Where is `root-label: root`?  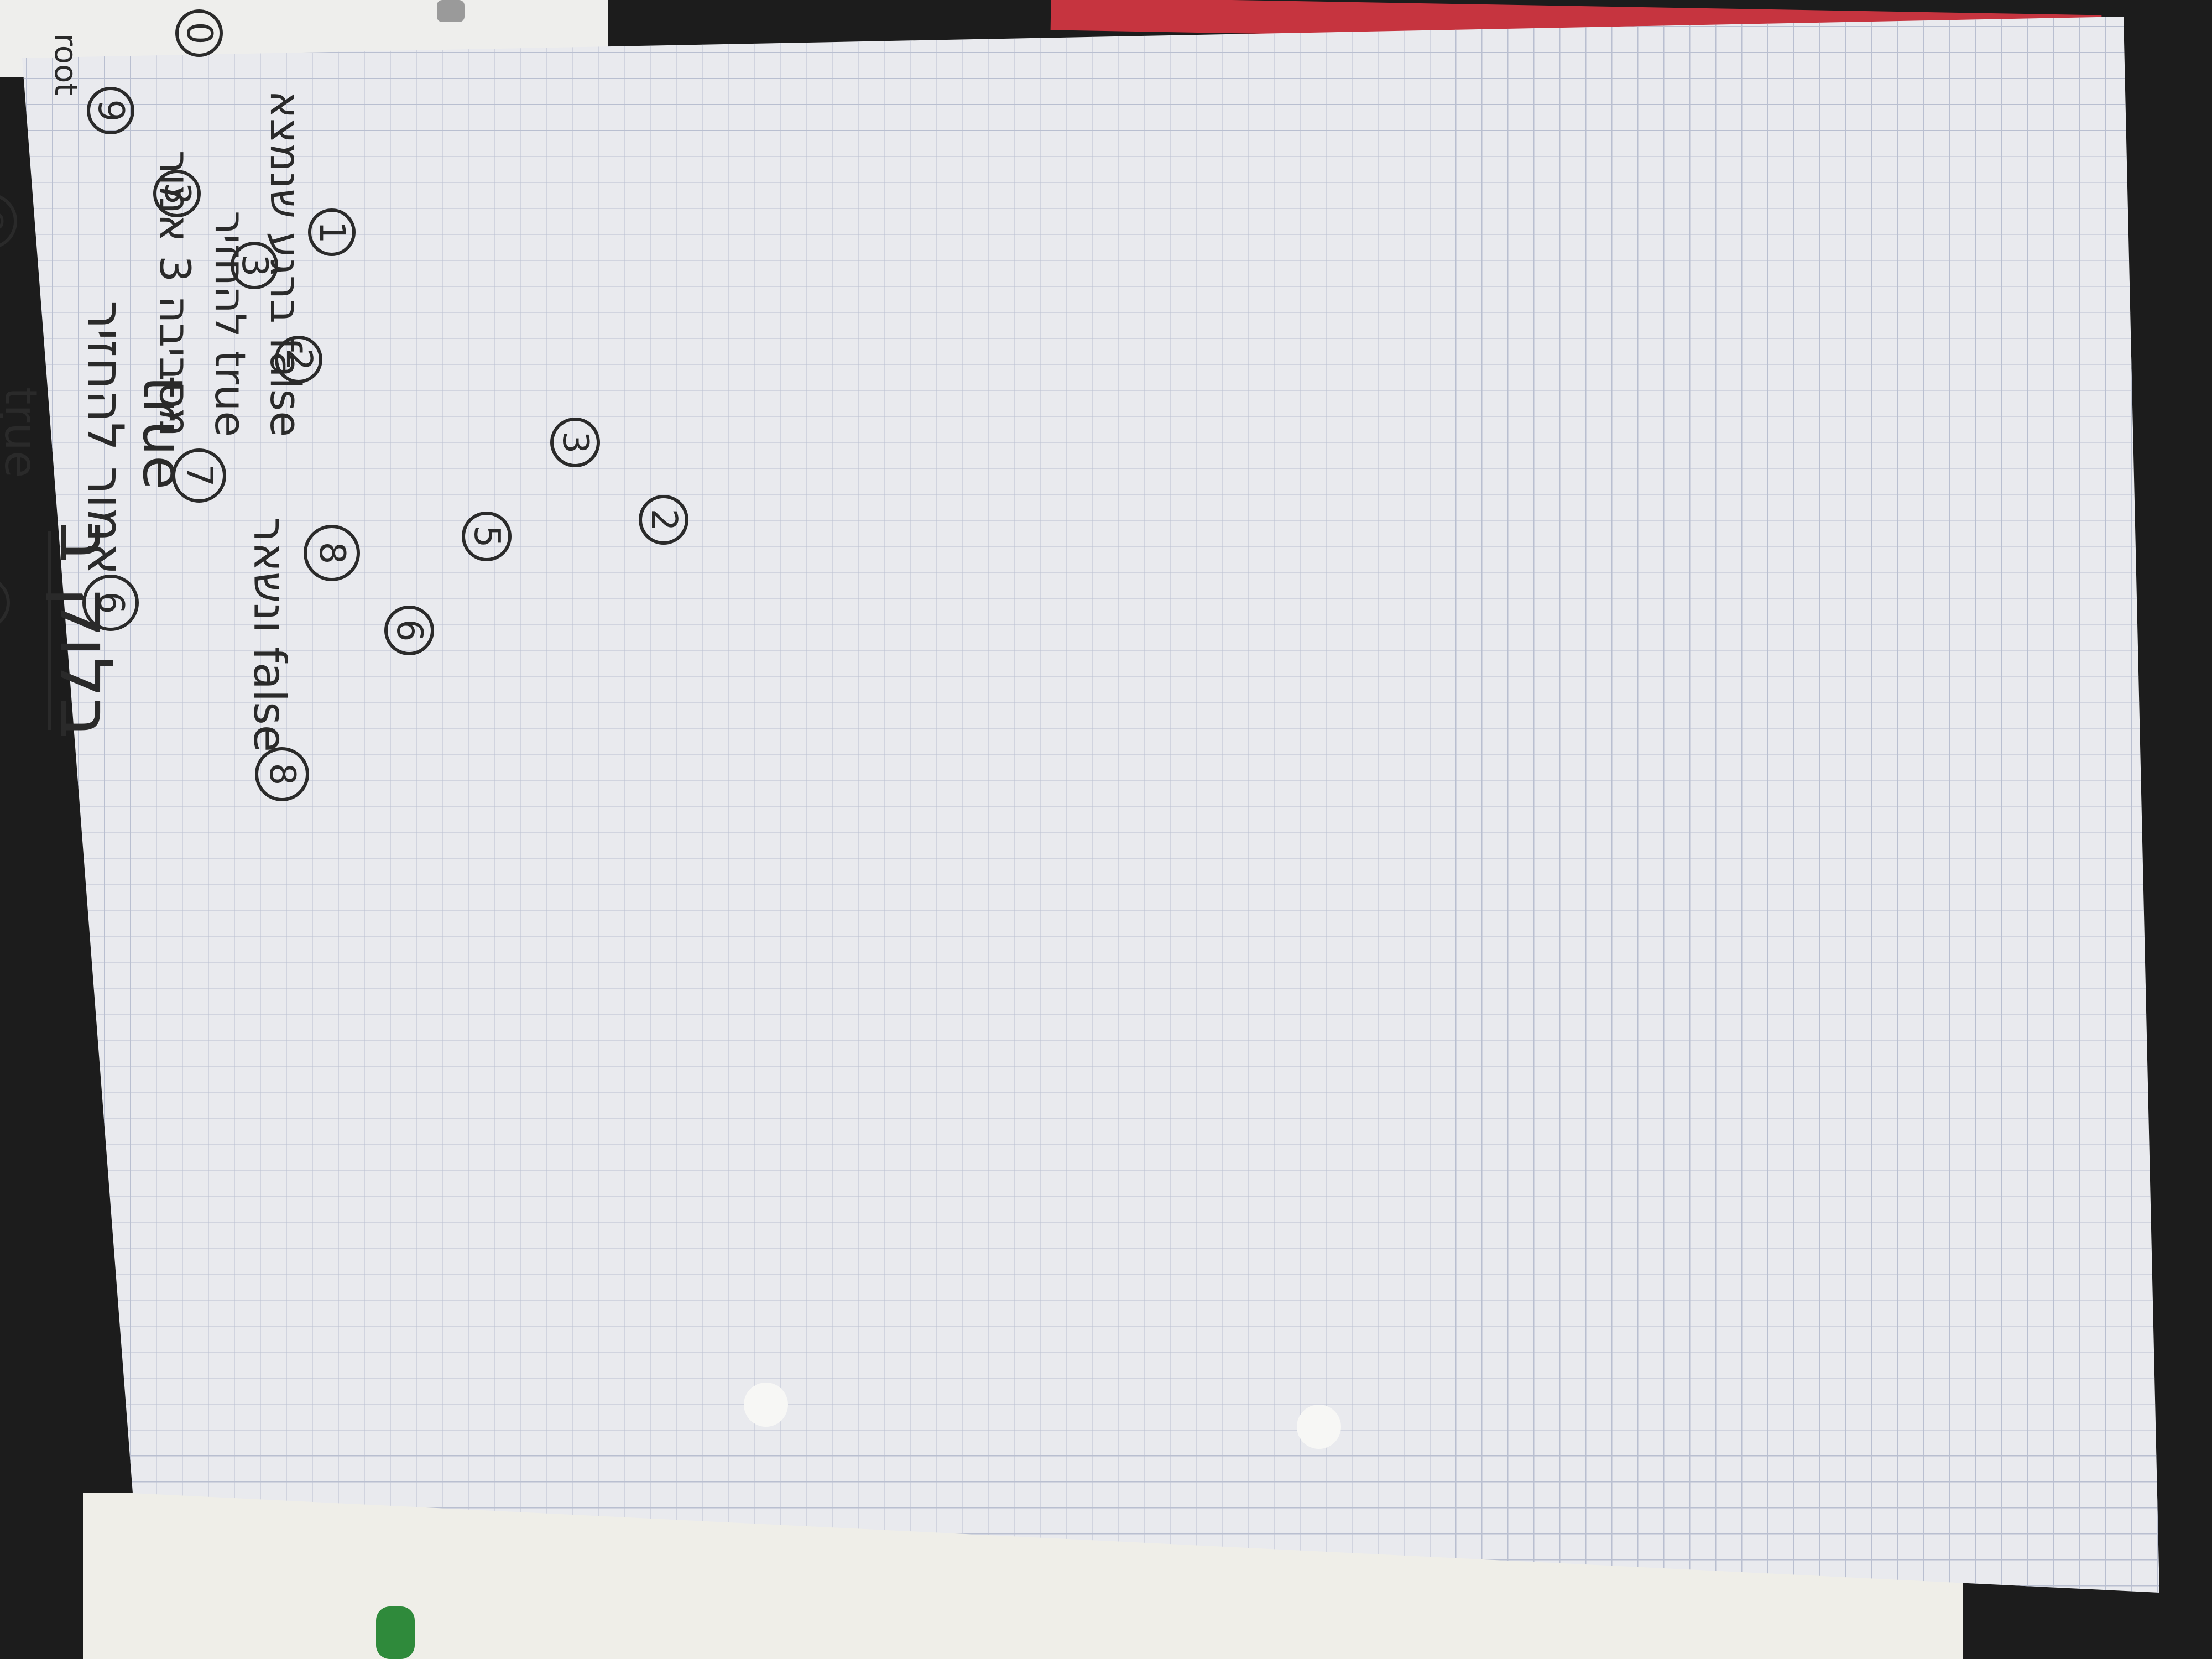 root-label: root is located at coordinates (66, 64).